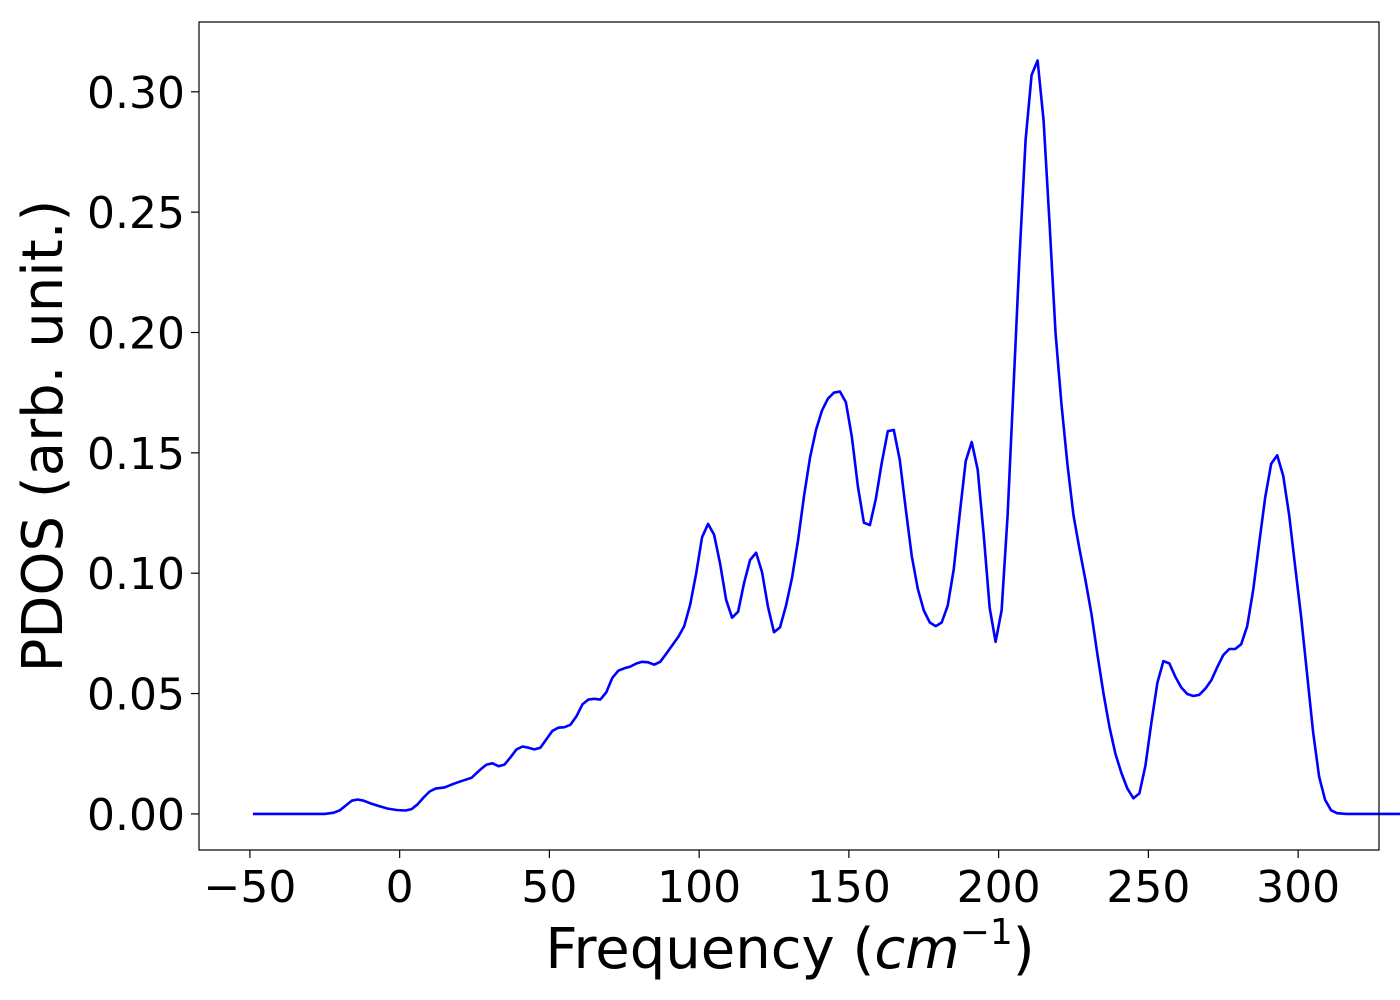 This screenshot has width=1400, height=1000. What do you see at coordinates (549, 887) in the screenshot?
I see `x-tick-label: 50` at bounding box center [549, 887].